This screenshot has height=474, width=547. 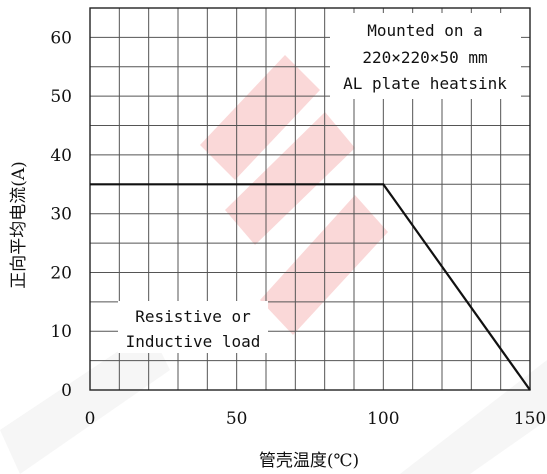 What do you see at coordinates (193, 327) in the screenshot?
I see `load-note-bg` at bounding box center [193, 327].